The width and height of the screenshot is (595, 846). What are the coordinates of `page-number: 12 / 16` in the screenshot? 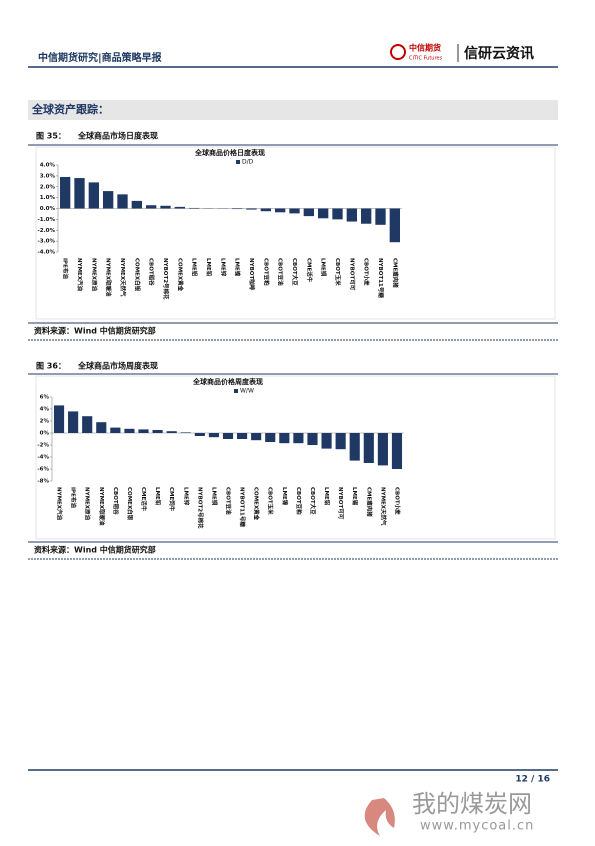 It's located at (532, 780).